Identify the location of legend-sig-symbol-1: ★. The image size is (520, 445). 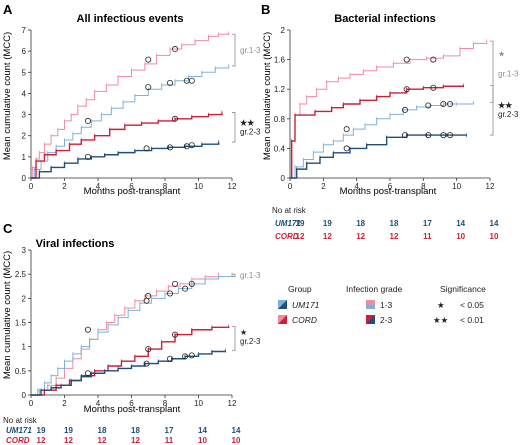
(441, 305).